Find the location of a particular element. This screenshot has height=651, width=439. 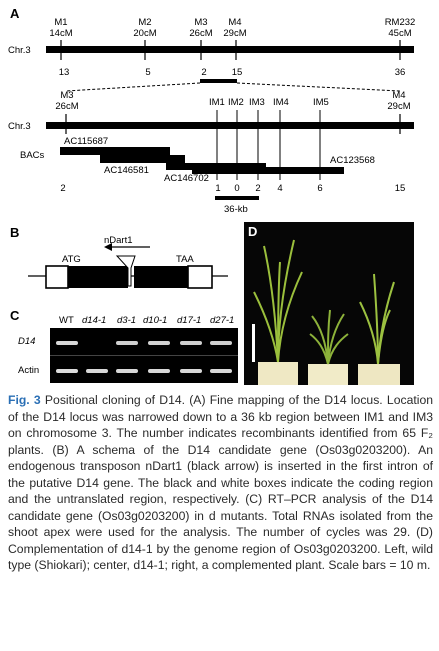

plant-d14-mutant is located at coordinates (329, 337).